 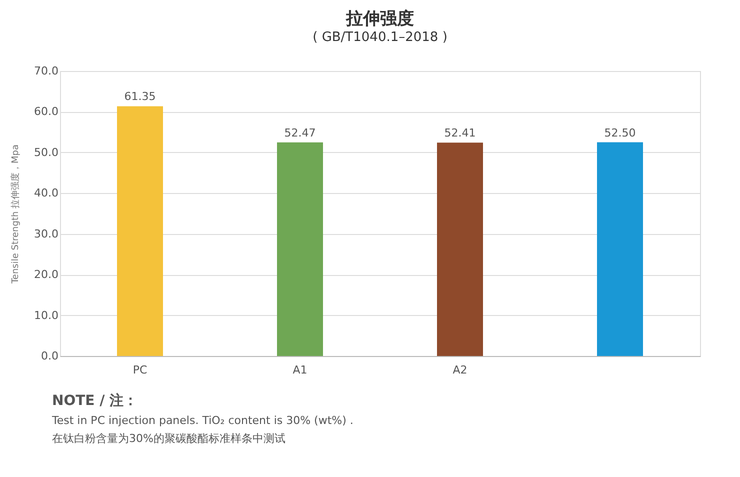 I want to click on text: NOTE / 注：, so click(x=95, y=400).